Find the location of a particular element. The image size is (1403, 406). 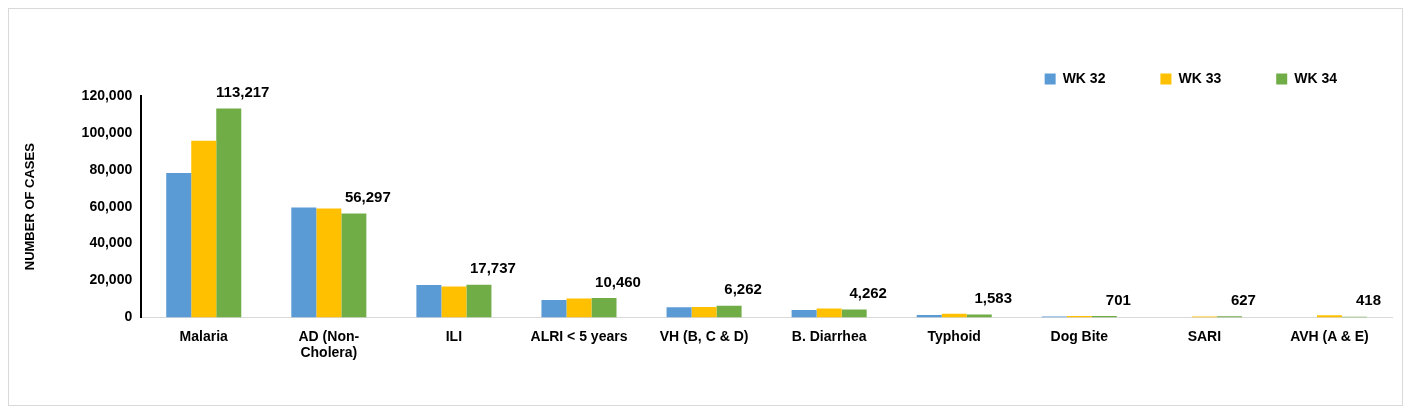

y-tick-label: 20,000 is located at coordinates (111, 279).